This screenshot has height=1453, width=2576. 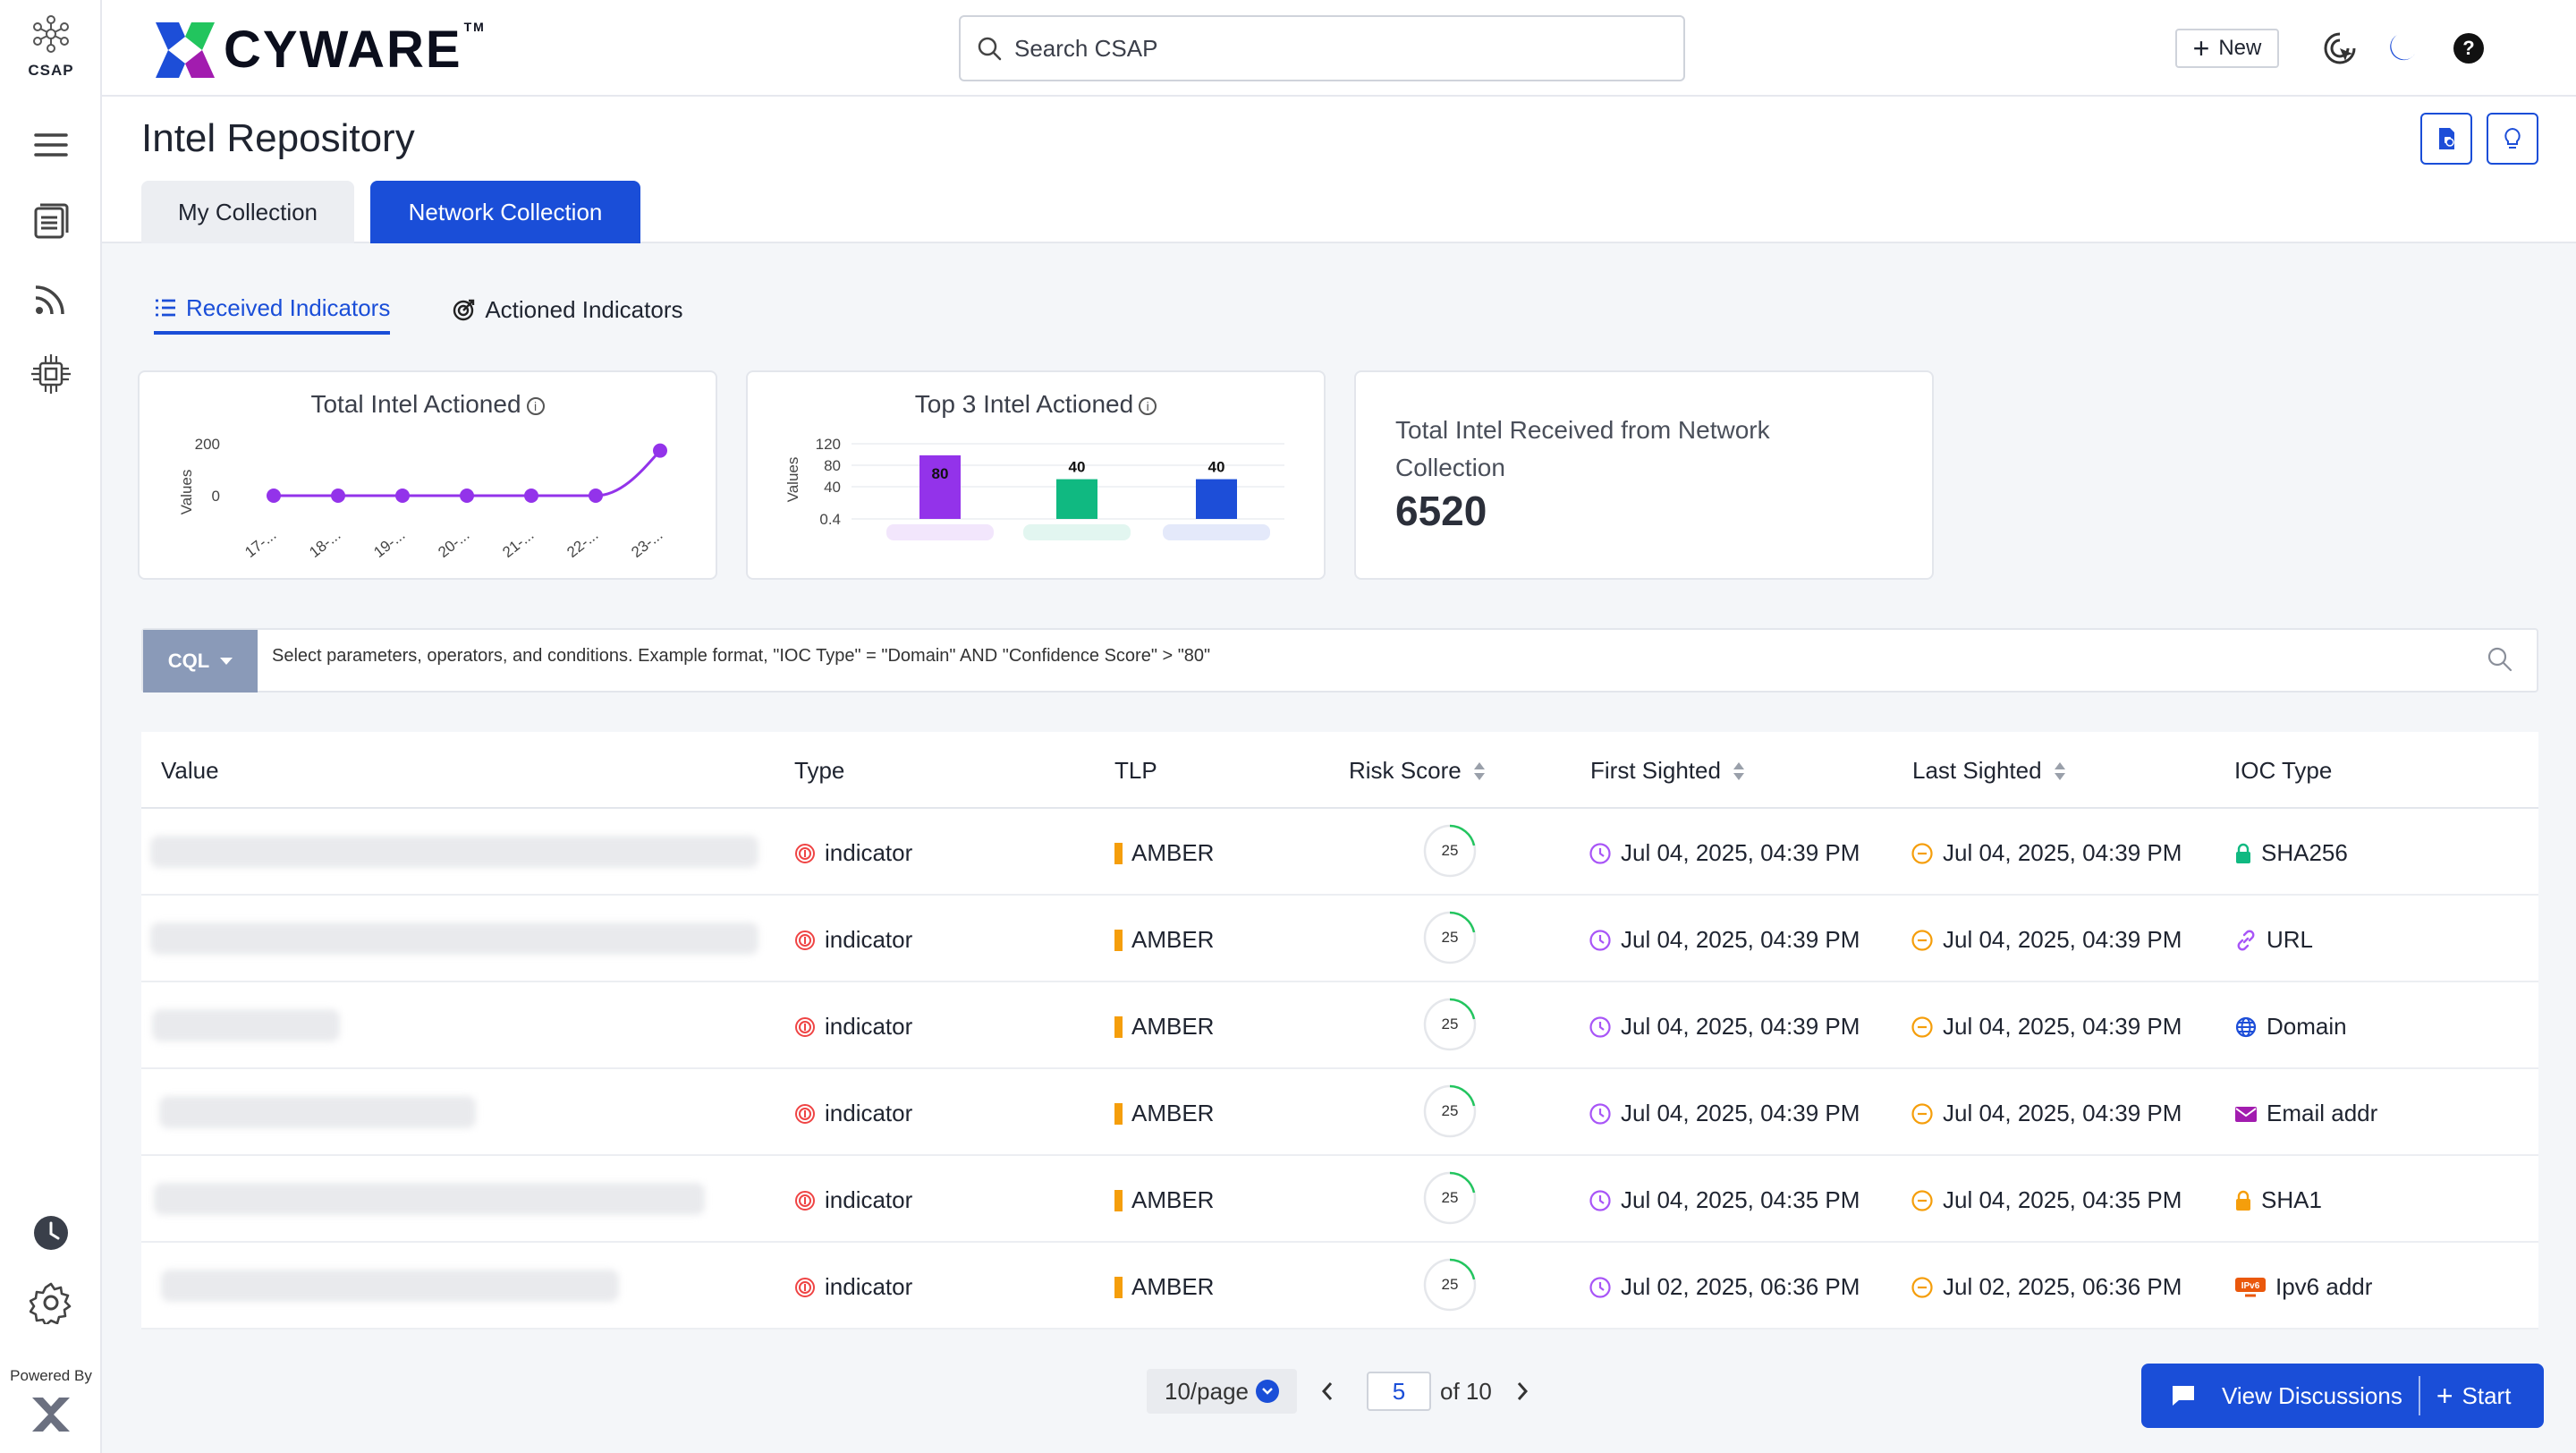 I want to click on col-first-sighted: First Sighted, so click(x=1668, y=771).